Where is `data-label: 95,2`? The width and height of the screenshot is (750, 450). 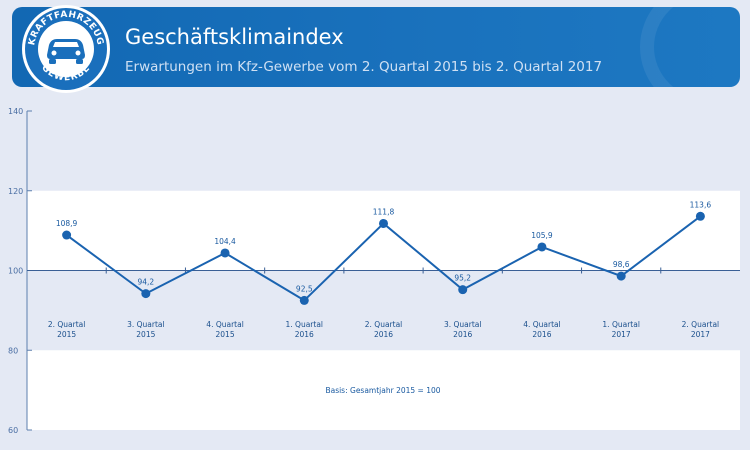
data-label: 95,2 is located at coordinates (462, 278).